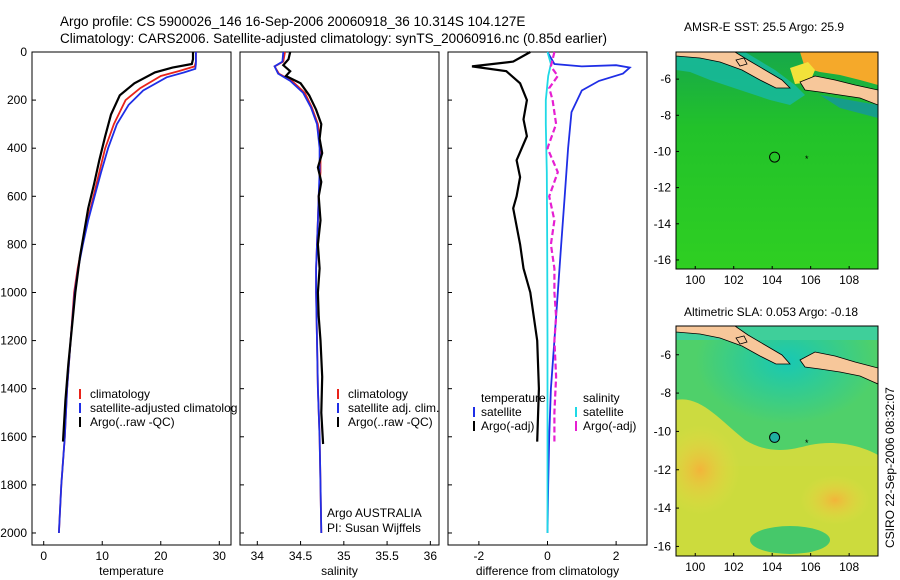 The image size is (900, 580). I want to click on sla-map: *, so click(777, 441).